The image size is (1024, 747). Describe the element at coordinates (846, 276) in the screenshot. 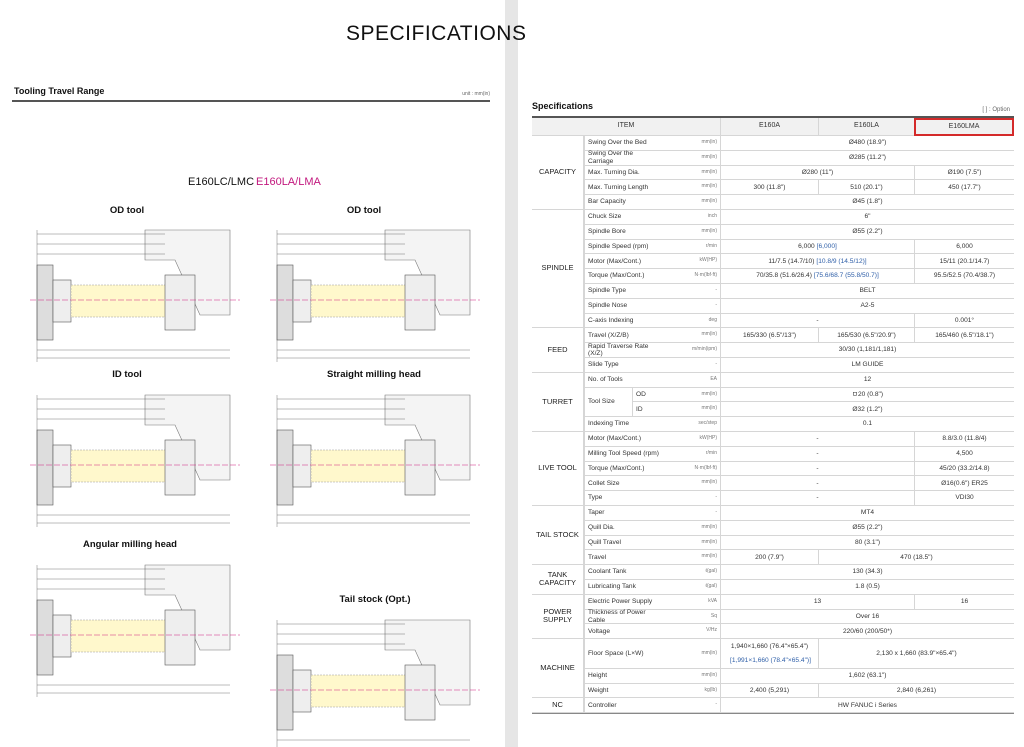

I see `option-value: [75.6/68.7 (55.8/50.7)]` at that location.